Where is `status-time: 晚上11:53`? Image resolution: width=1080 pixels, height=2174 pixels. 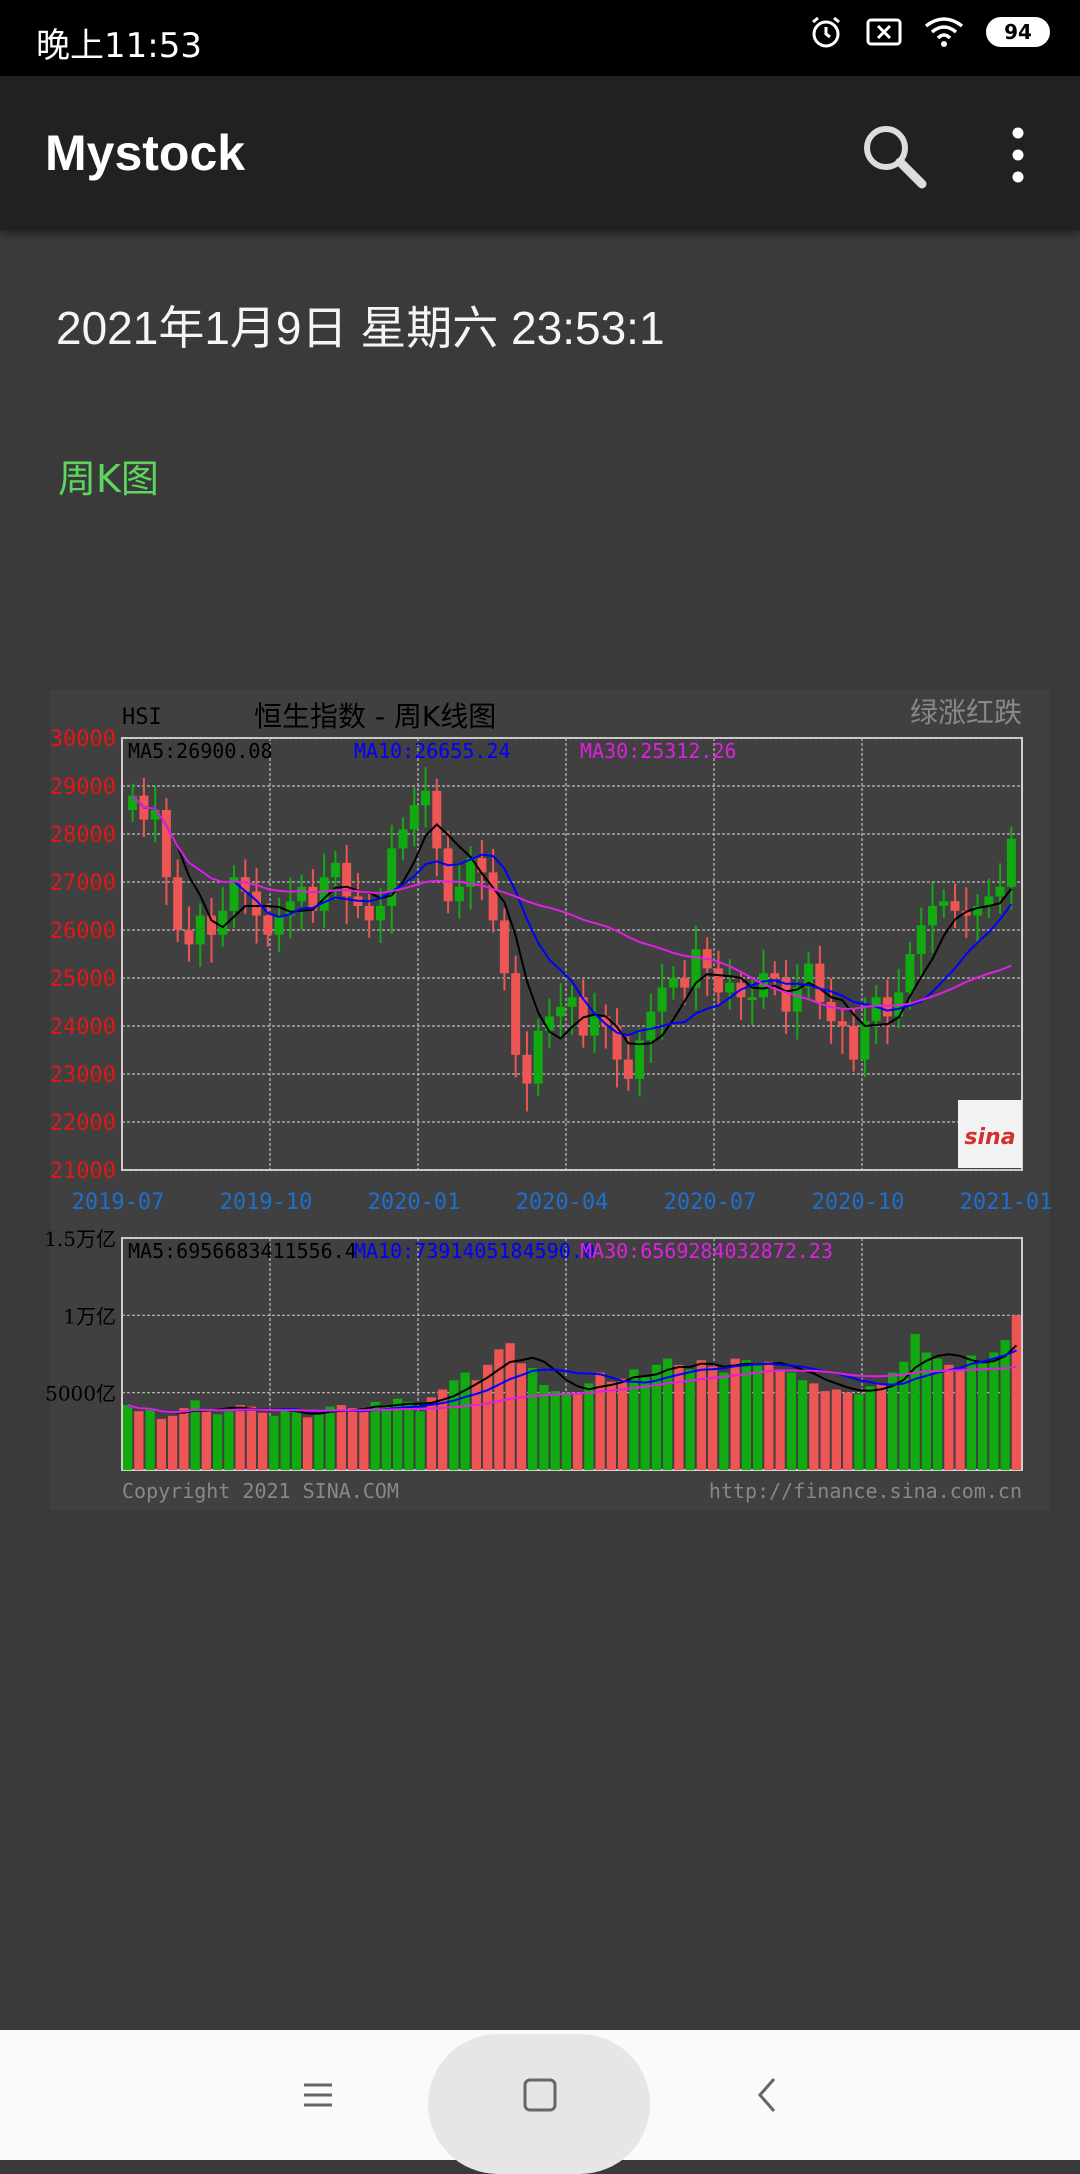
status-time: 晚上11:53 is located at coordinates (119, 46).